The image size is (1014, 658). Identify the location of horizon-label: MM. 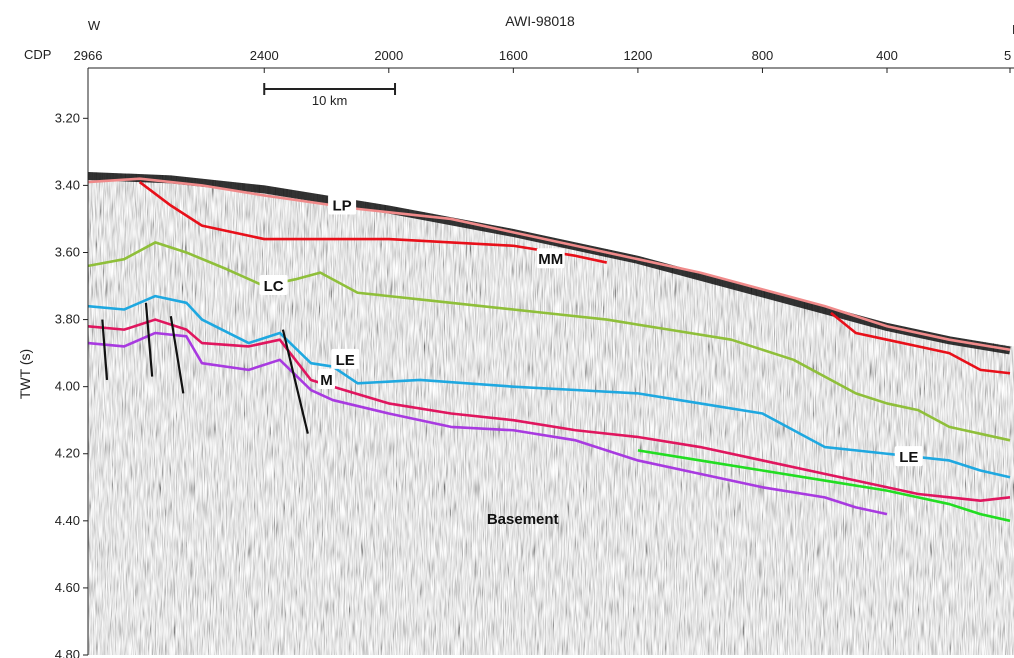
(550, 259).